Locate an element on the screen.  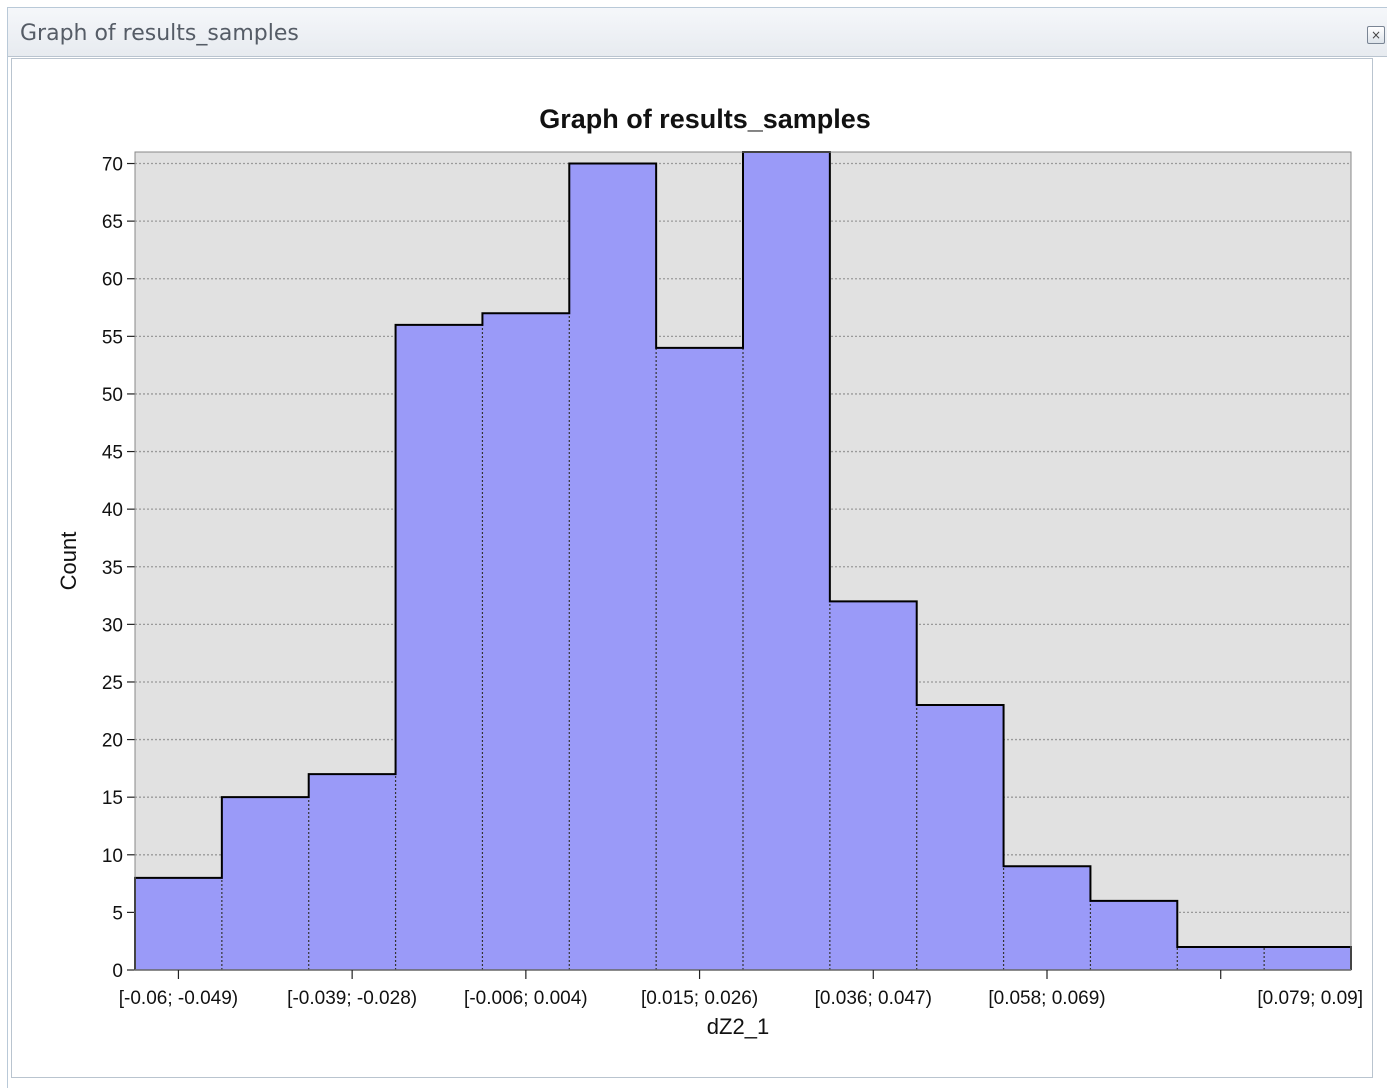
y-tick-label: 55 is located at coordinates (112, 337).